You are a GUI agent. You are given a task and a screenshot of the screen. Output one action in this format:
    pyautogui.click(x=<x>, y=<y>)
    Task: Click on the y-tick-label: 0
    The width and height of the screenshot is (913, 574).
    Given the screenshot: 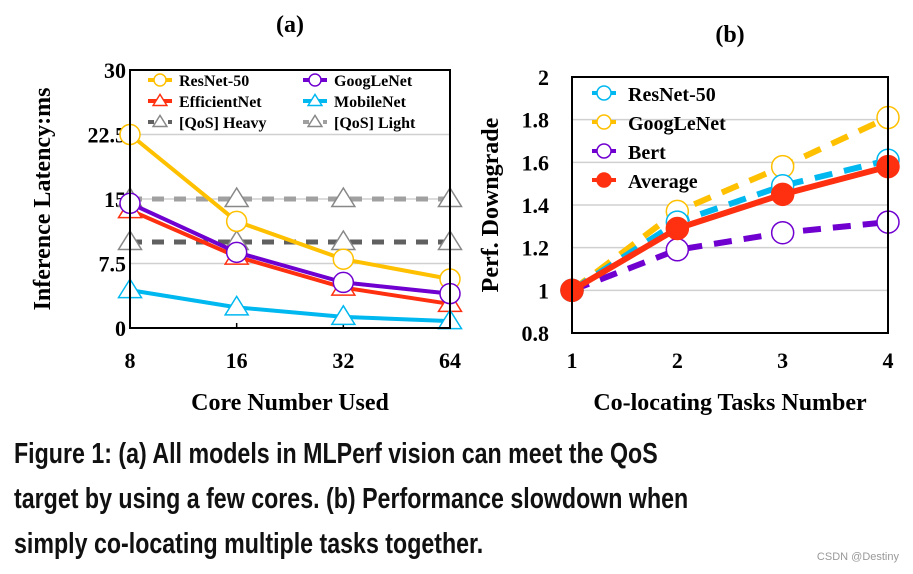 What is the action you would take?
    pyautogui.click(x=120, y=328)
    